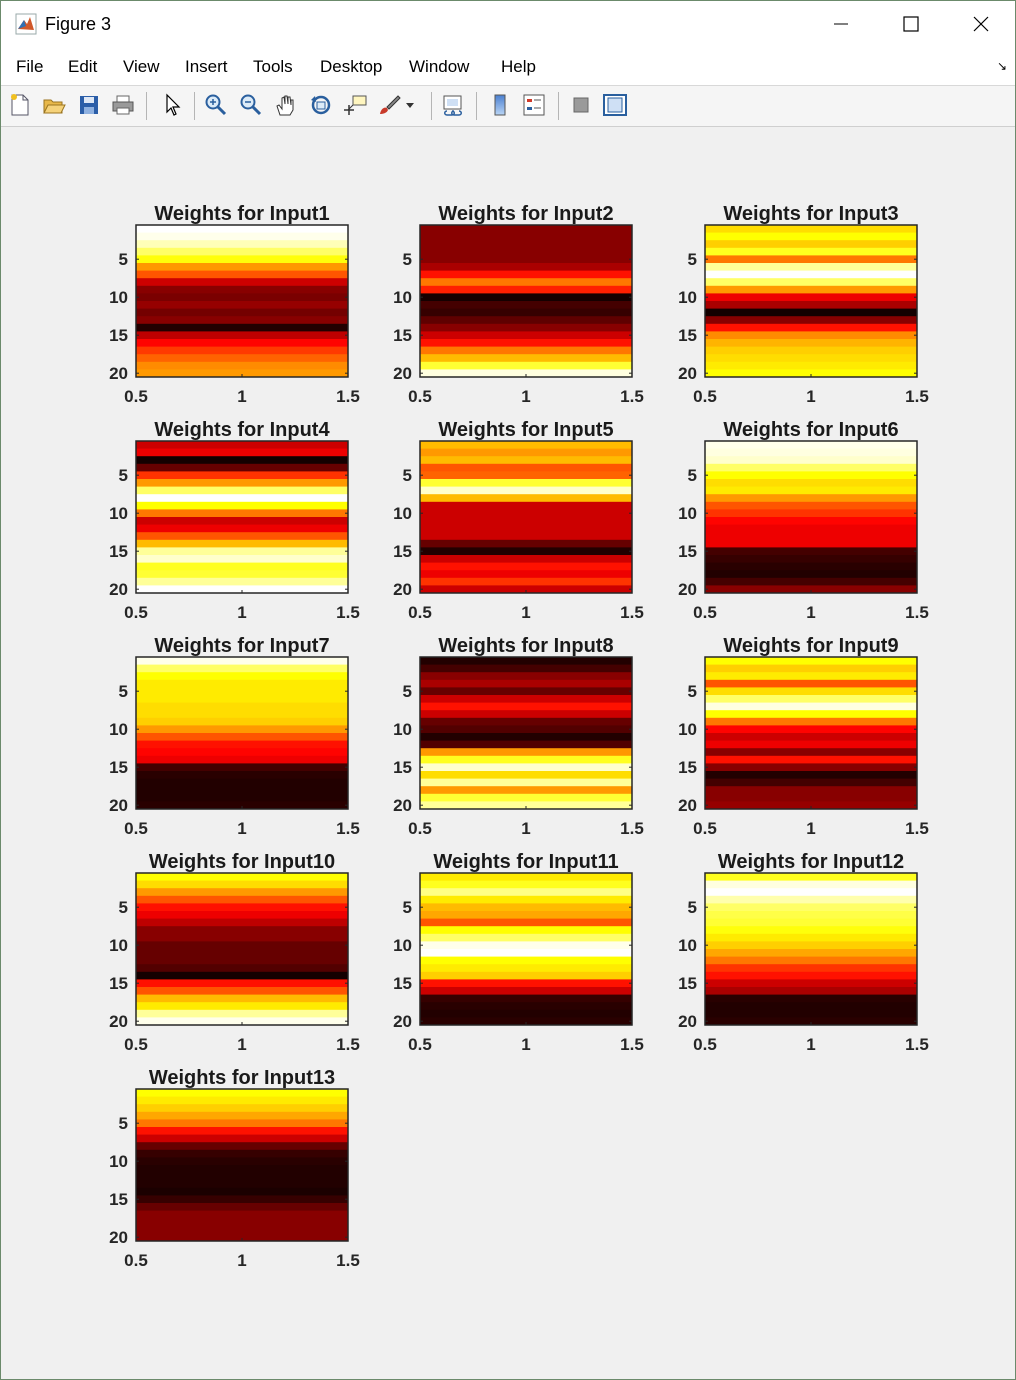  I want to click on data-cursor-icon, so click(355, 105).